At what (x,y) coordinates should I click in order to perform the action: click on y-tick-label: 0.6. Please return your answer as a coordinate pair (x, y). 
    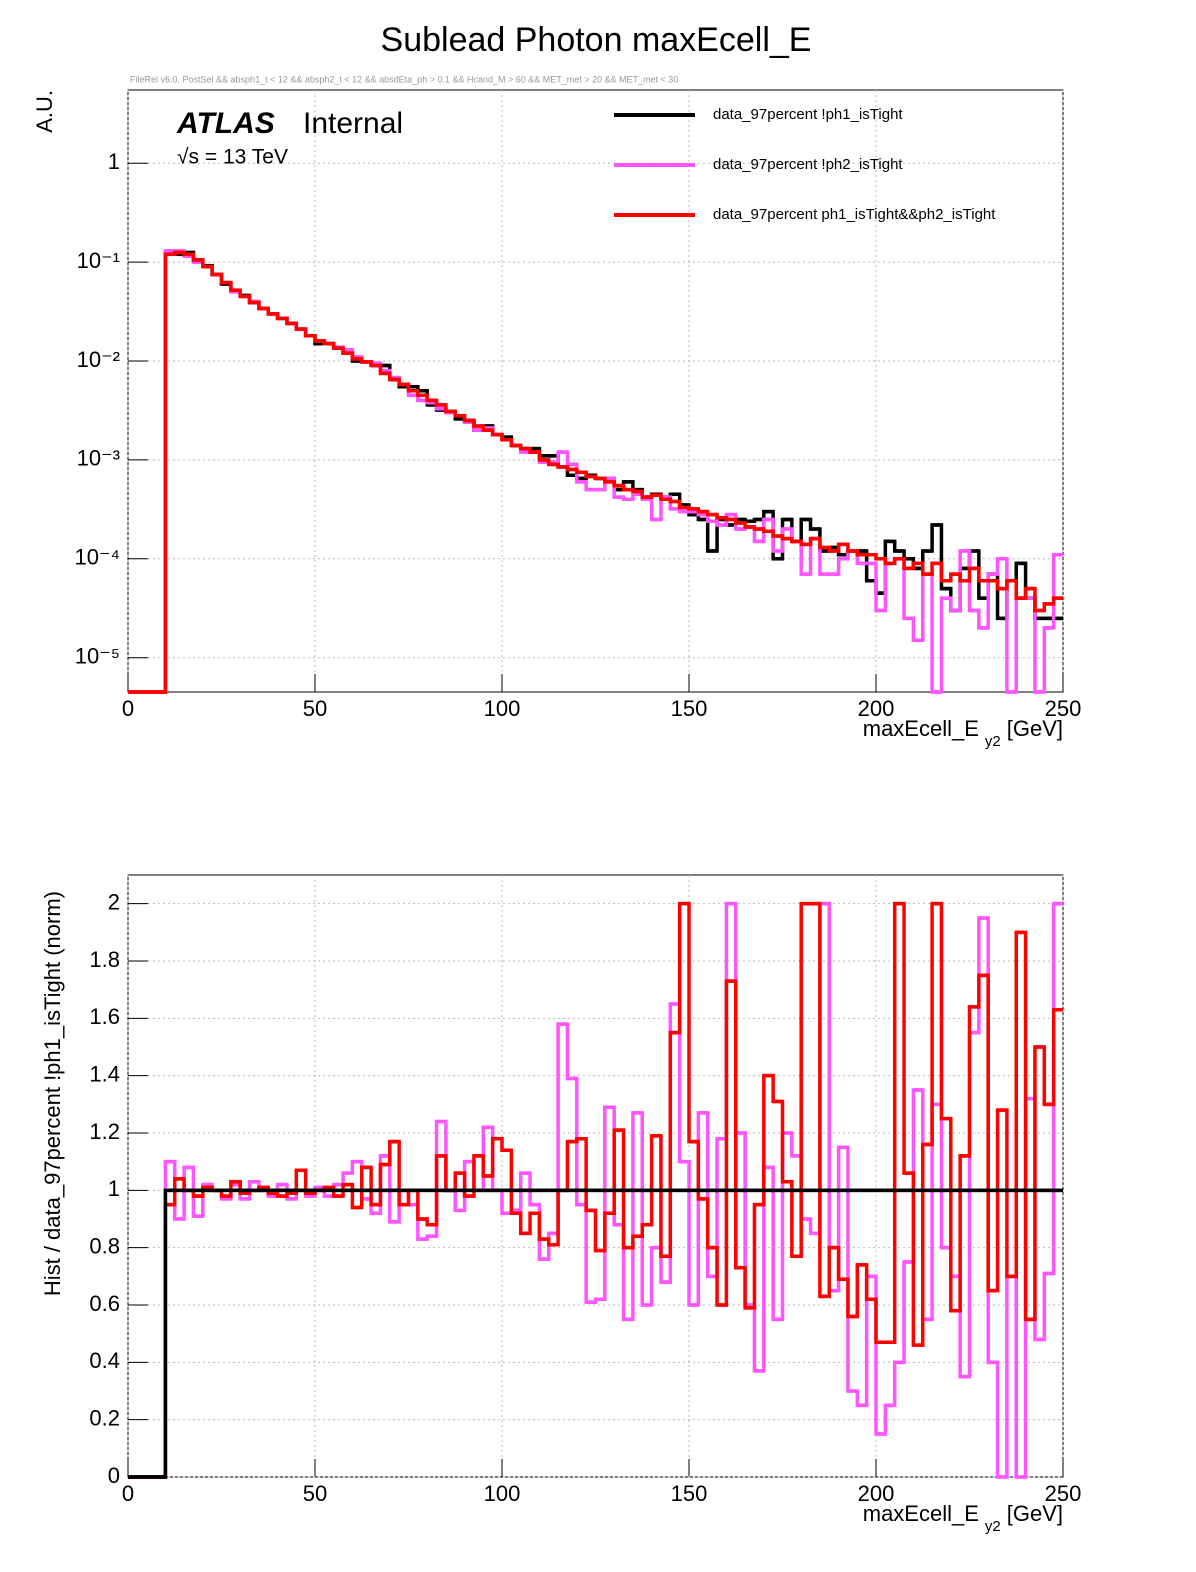
    Looking at the image, I should click on (104, 1303).